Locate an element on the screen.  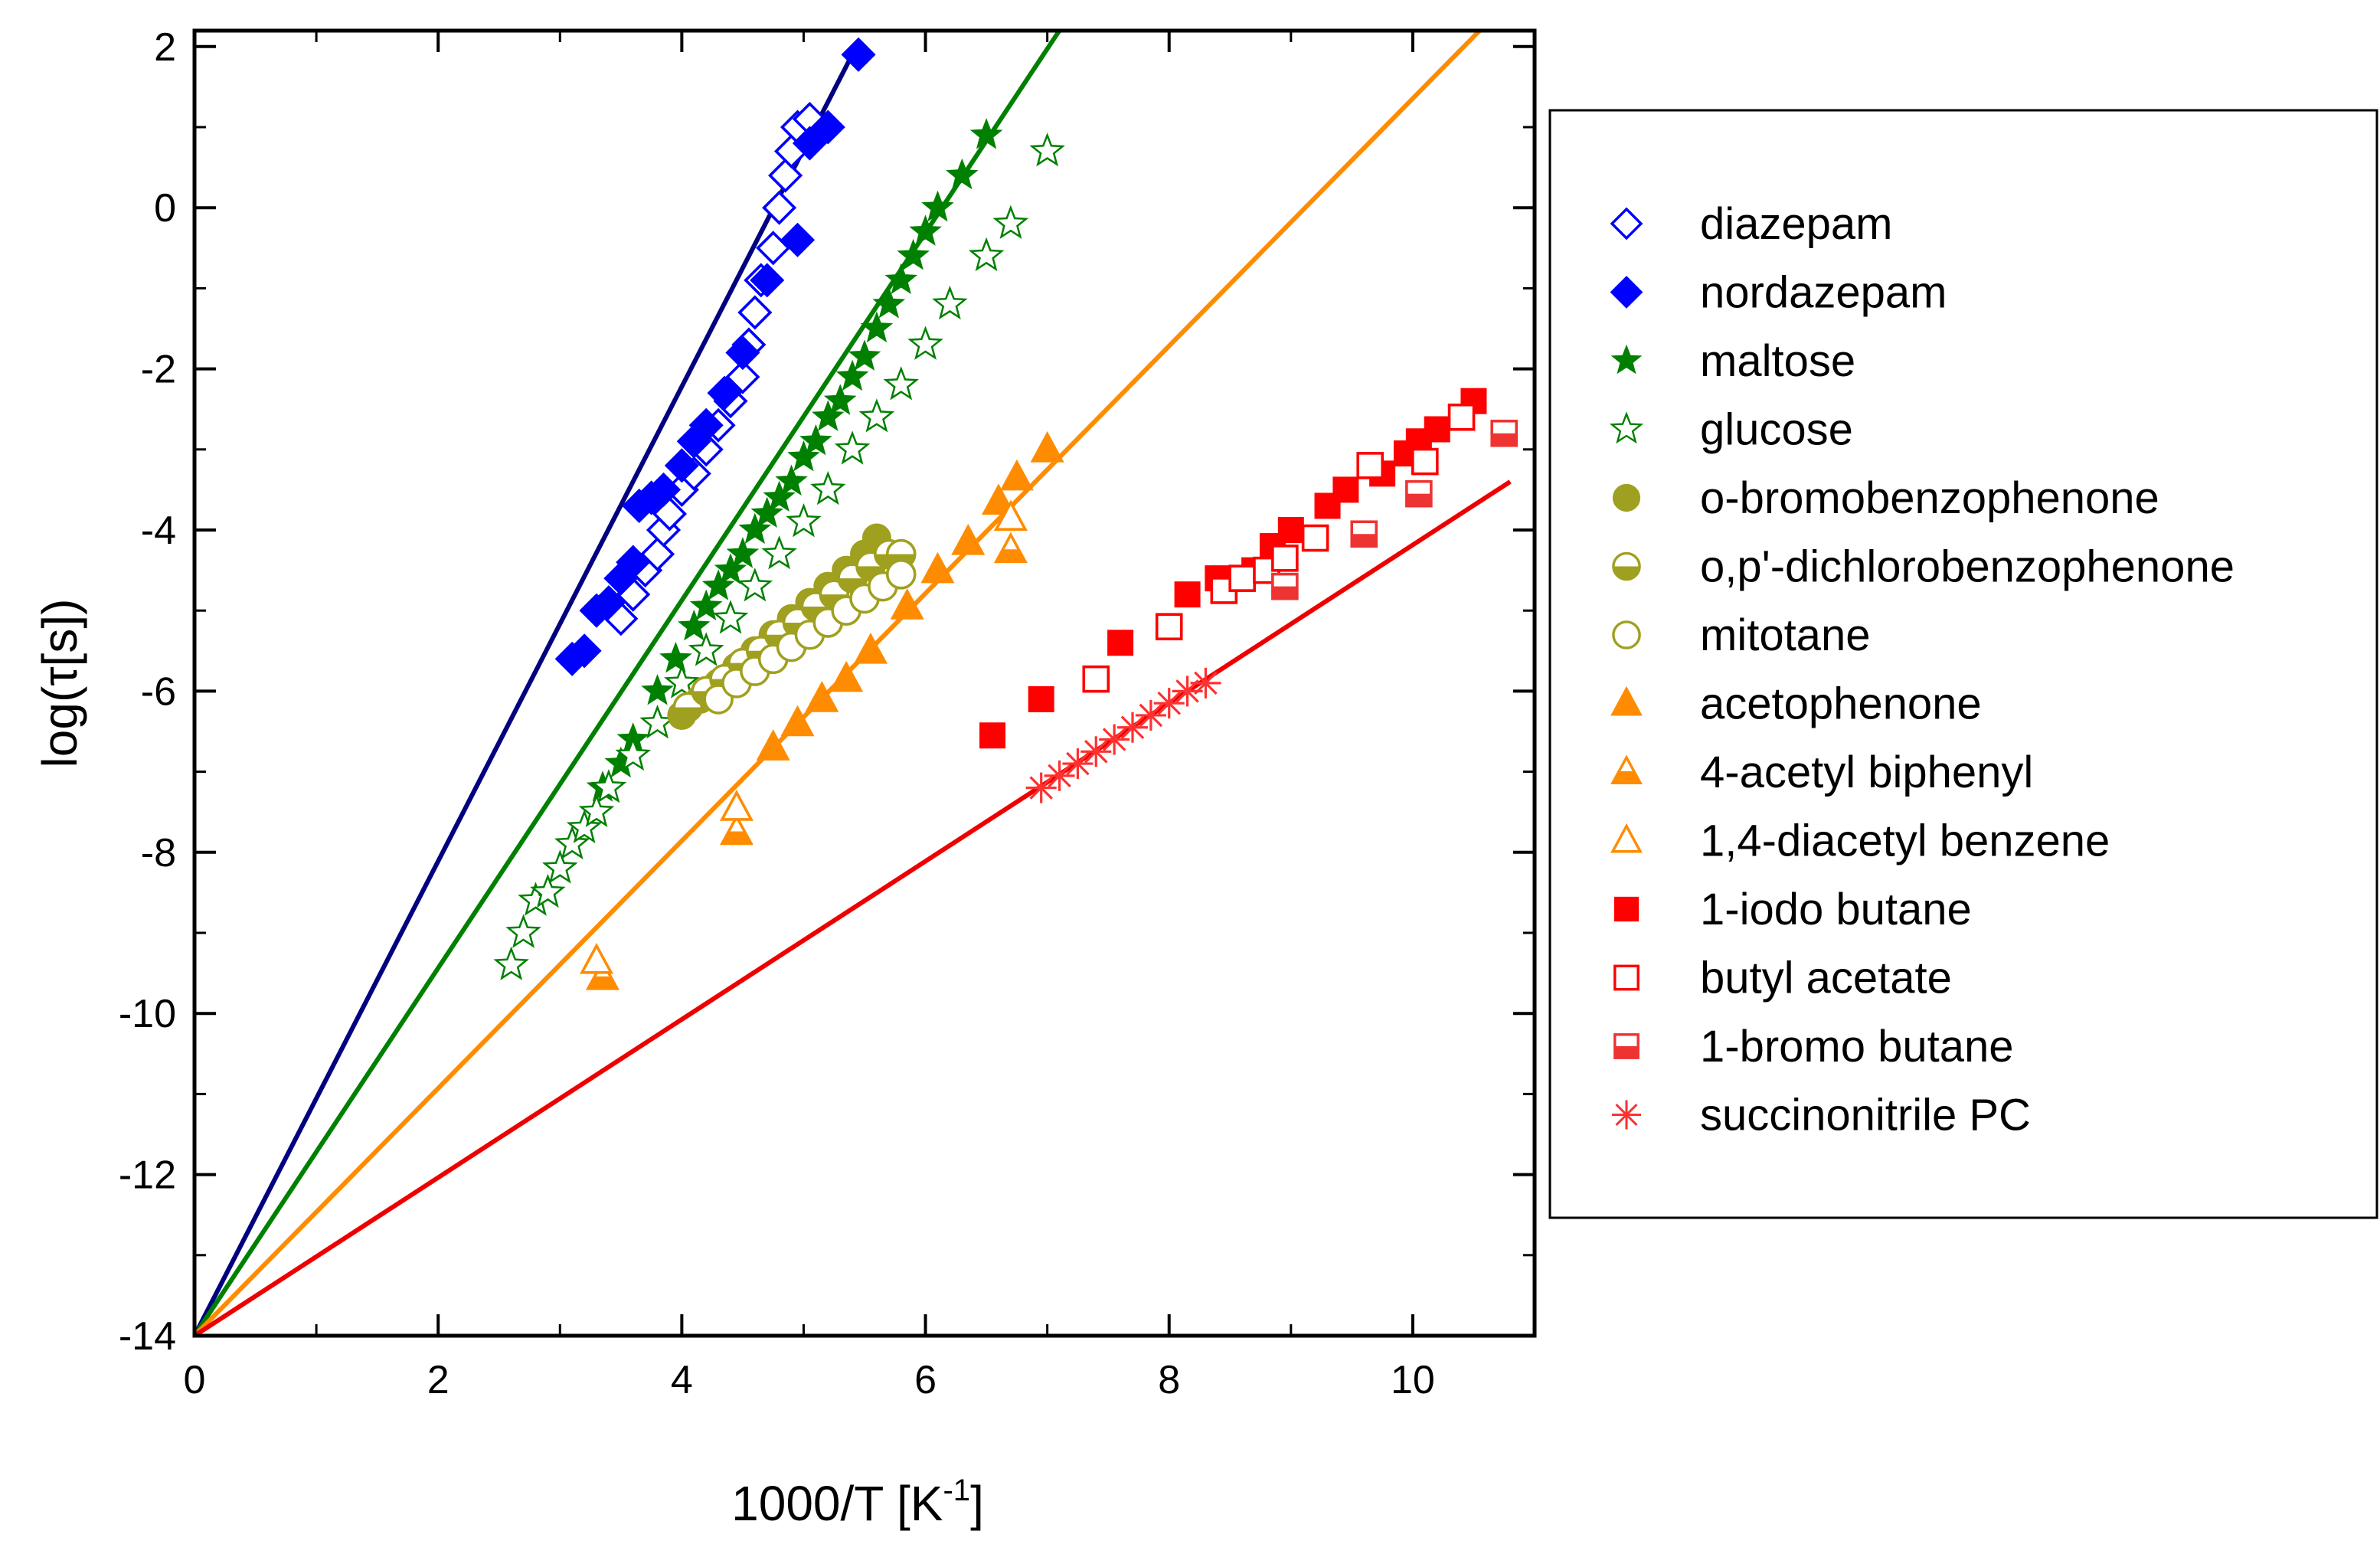
legend-label: 1,4-diacetyl benzene is located at coordinates (1905, 841).